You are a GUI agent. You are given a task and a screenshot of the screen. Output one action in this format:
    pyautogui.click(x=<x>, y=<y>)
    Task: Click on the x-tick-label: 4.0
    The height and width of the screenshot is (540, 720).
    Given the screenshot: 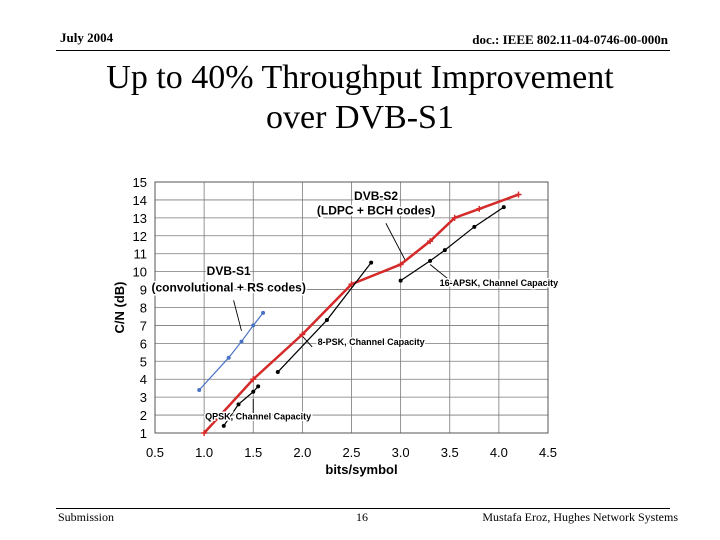 What is the action you would take?
    pyautogui.click(x=499, y=452)
    